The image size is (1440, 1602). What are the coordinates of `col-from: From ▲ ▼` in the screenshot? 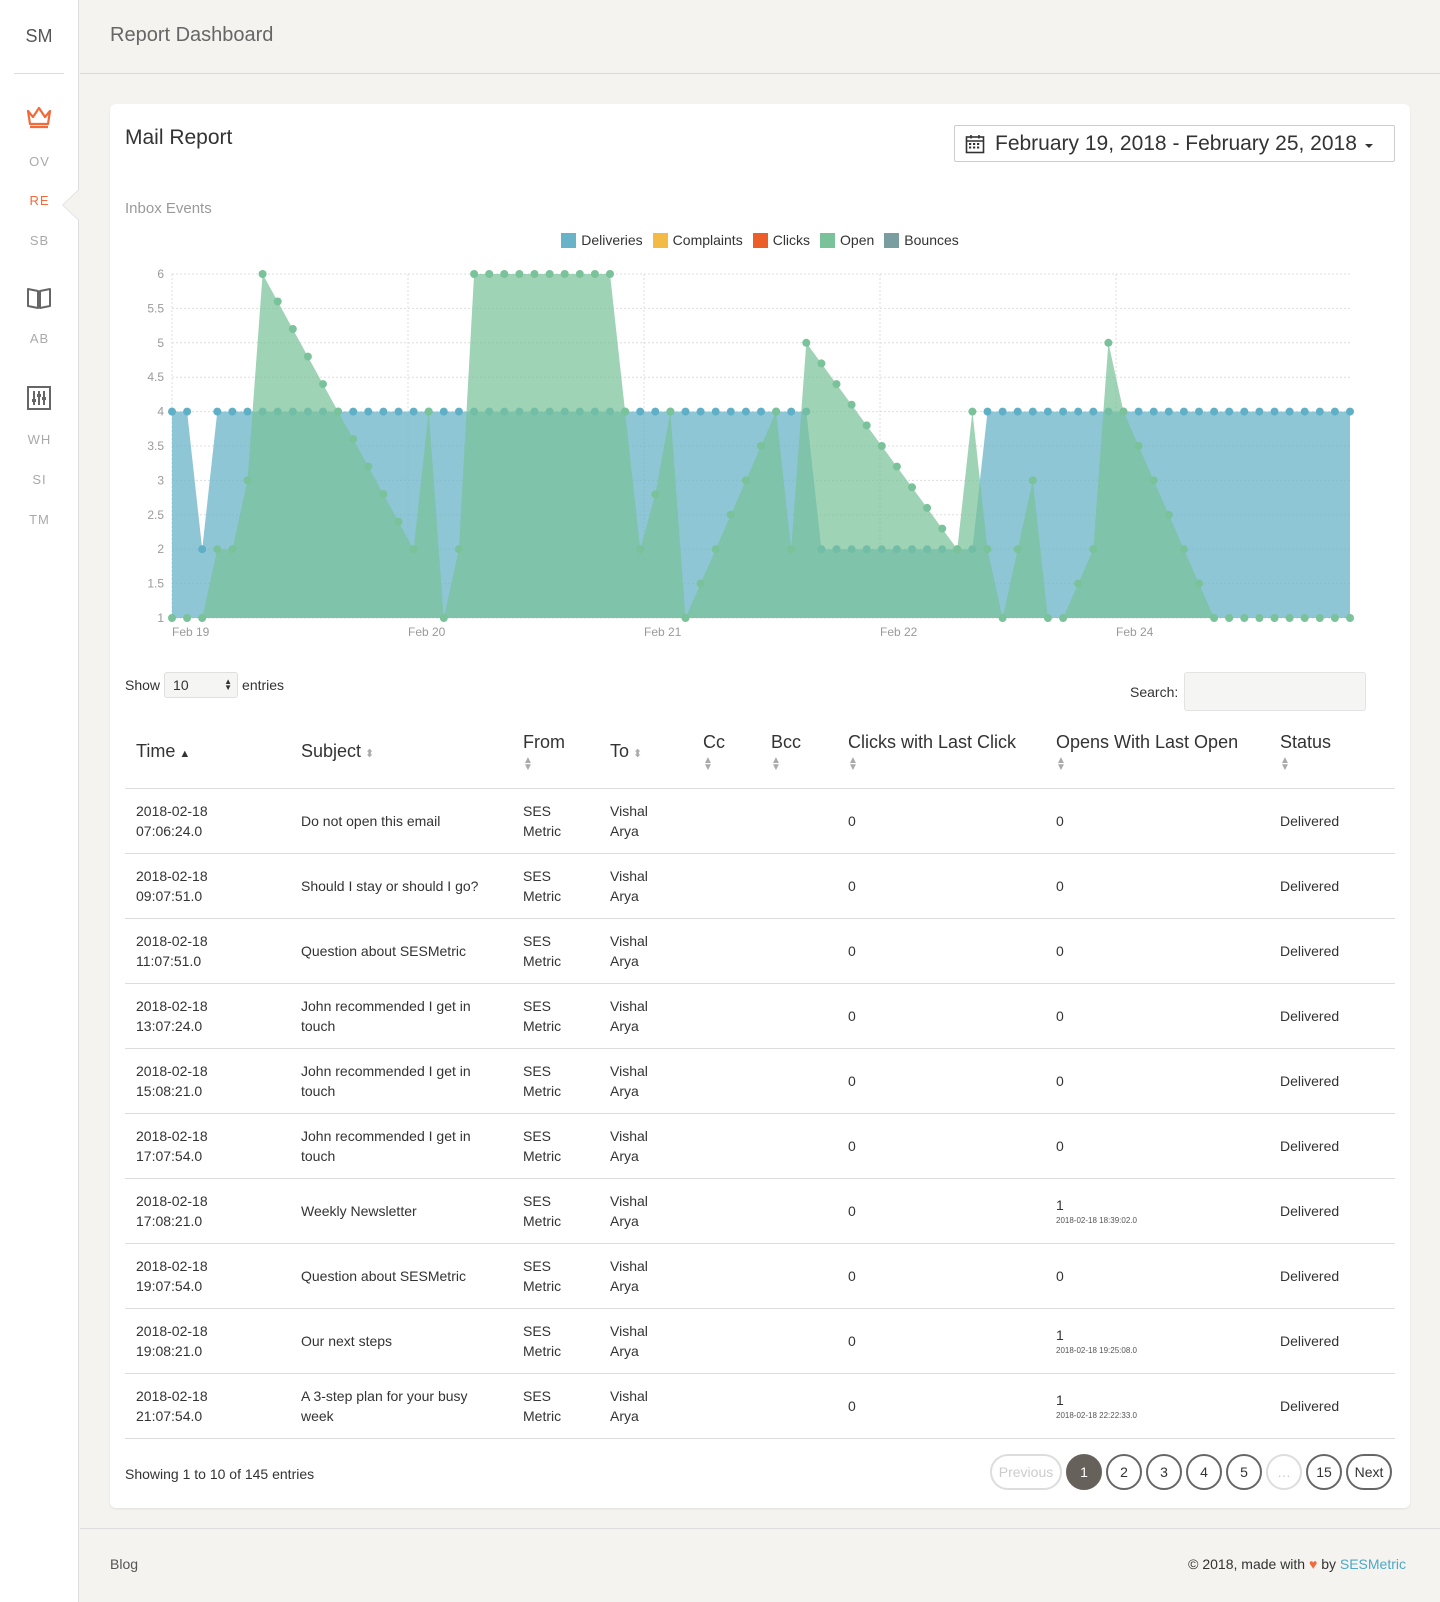 It's located at (555, 752).